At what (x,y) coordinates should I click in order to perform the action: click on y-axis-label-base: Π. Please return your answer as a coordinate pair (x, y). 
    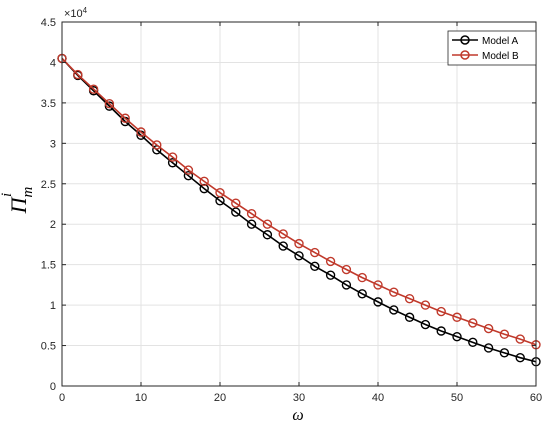
    Looking at the image, I should click on (18, 205).